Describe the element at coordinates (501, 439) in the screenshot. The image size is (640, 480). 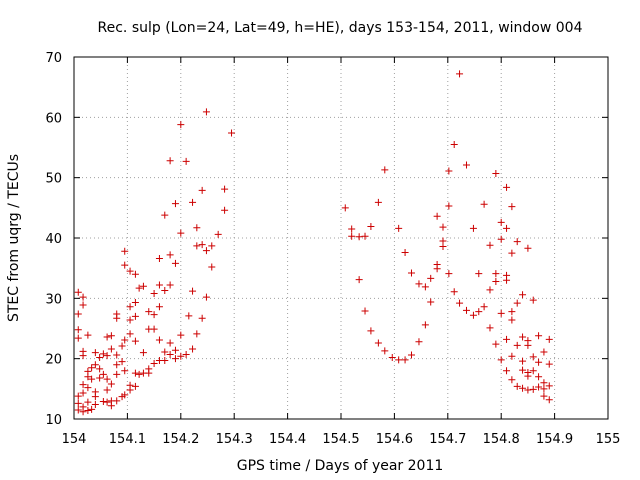
I see `x-tick-label: 154.8` at that location.